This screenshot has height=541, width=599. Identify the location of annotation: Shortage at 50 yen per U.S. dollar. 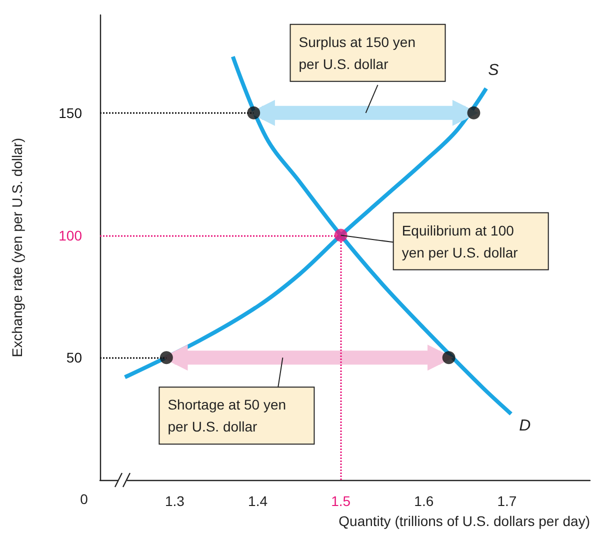
(229, 415).